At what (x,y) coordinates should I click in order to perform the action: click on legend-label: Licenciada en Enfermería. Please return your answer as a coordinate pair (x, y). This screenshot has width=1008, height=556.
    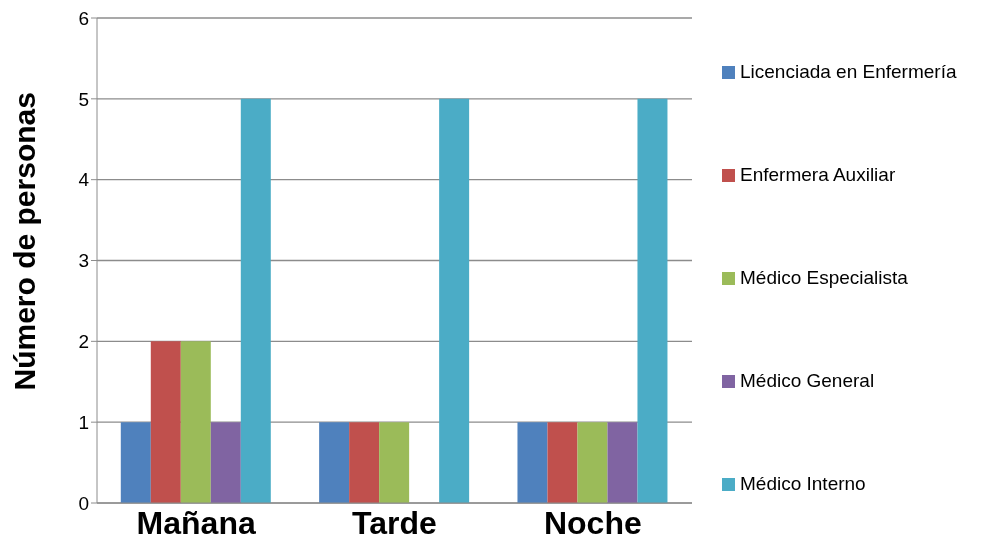
    Looking at the image, I should click on (848, 72).